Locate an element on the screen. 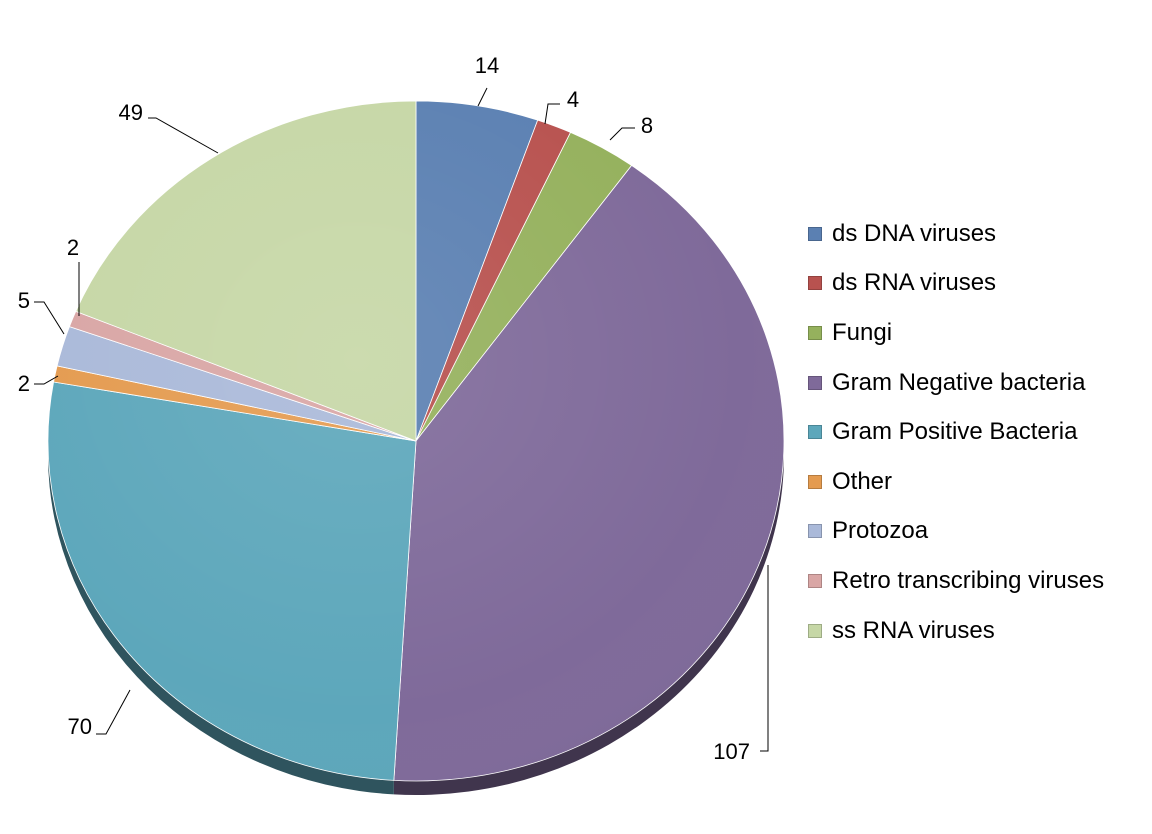  legend-label: Gram Positive Bacteria is located at coordinates (955, 432).